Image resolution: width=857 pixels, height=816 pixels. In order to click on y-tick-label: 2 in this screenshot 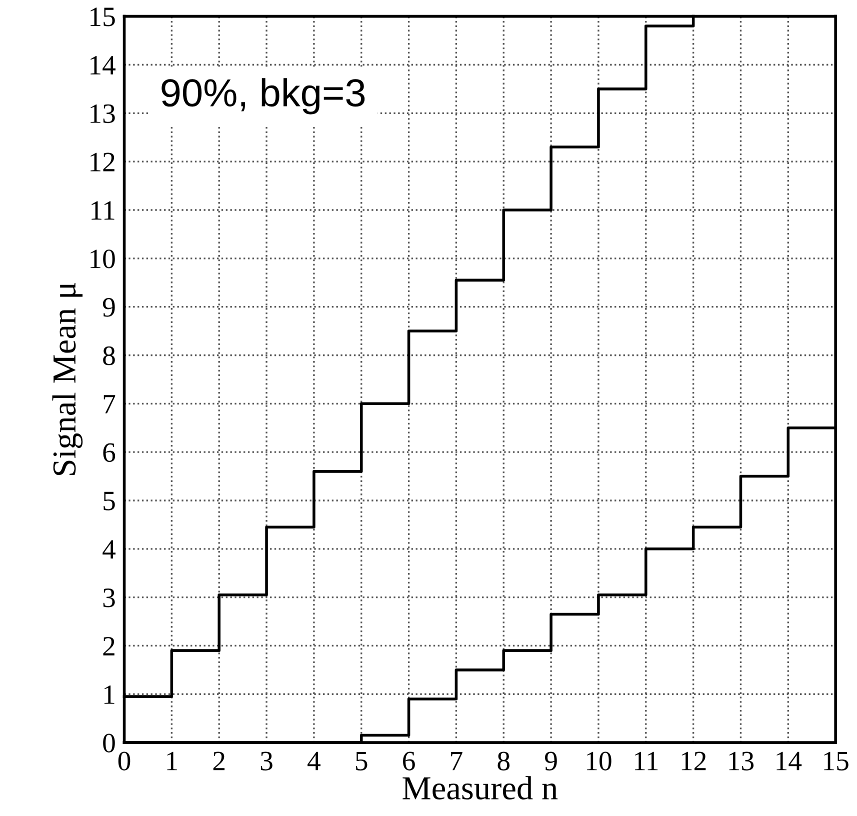, I will do `click(108, 646)`.